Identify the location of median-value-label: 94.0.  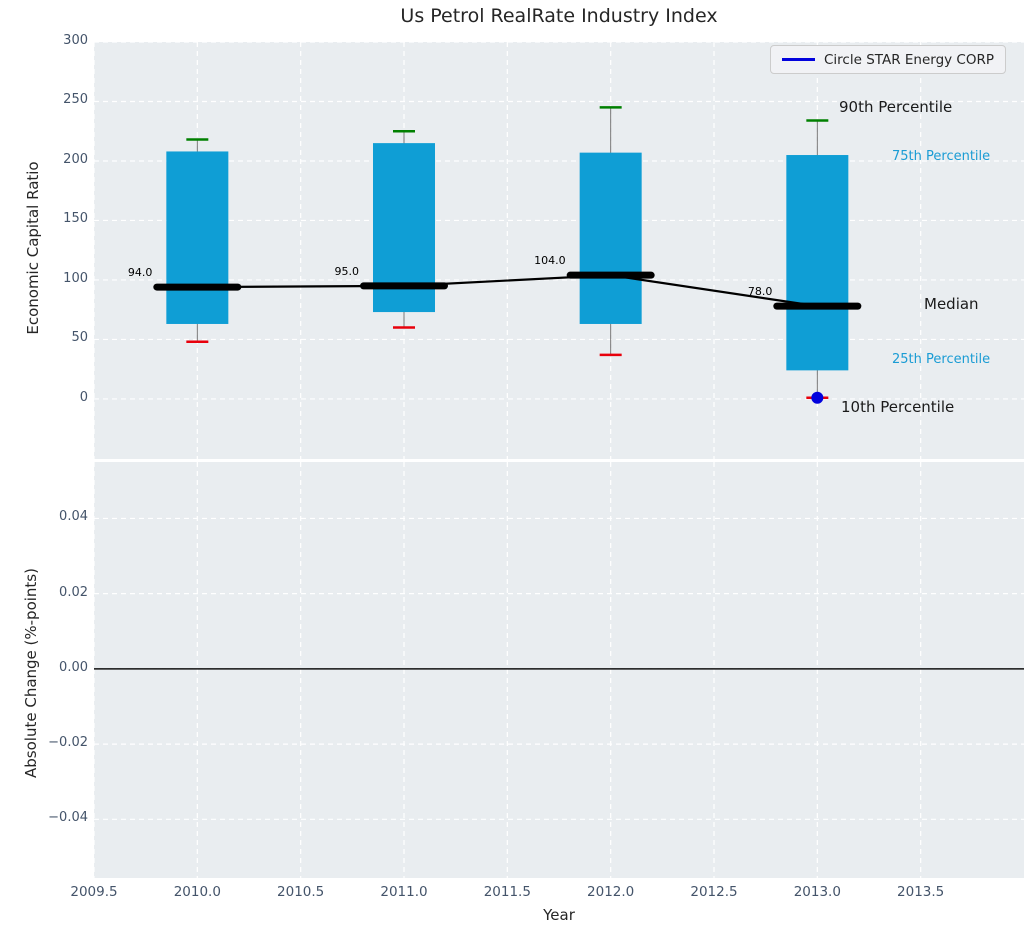
(140, 273).